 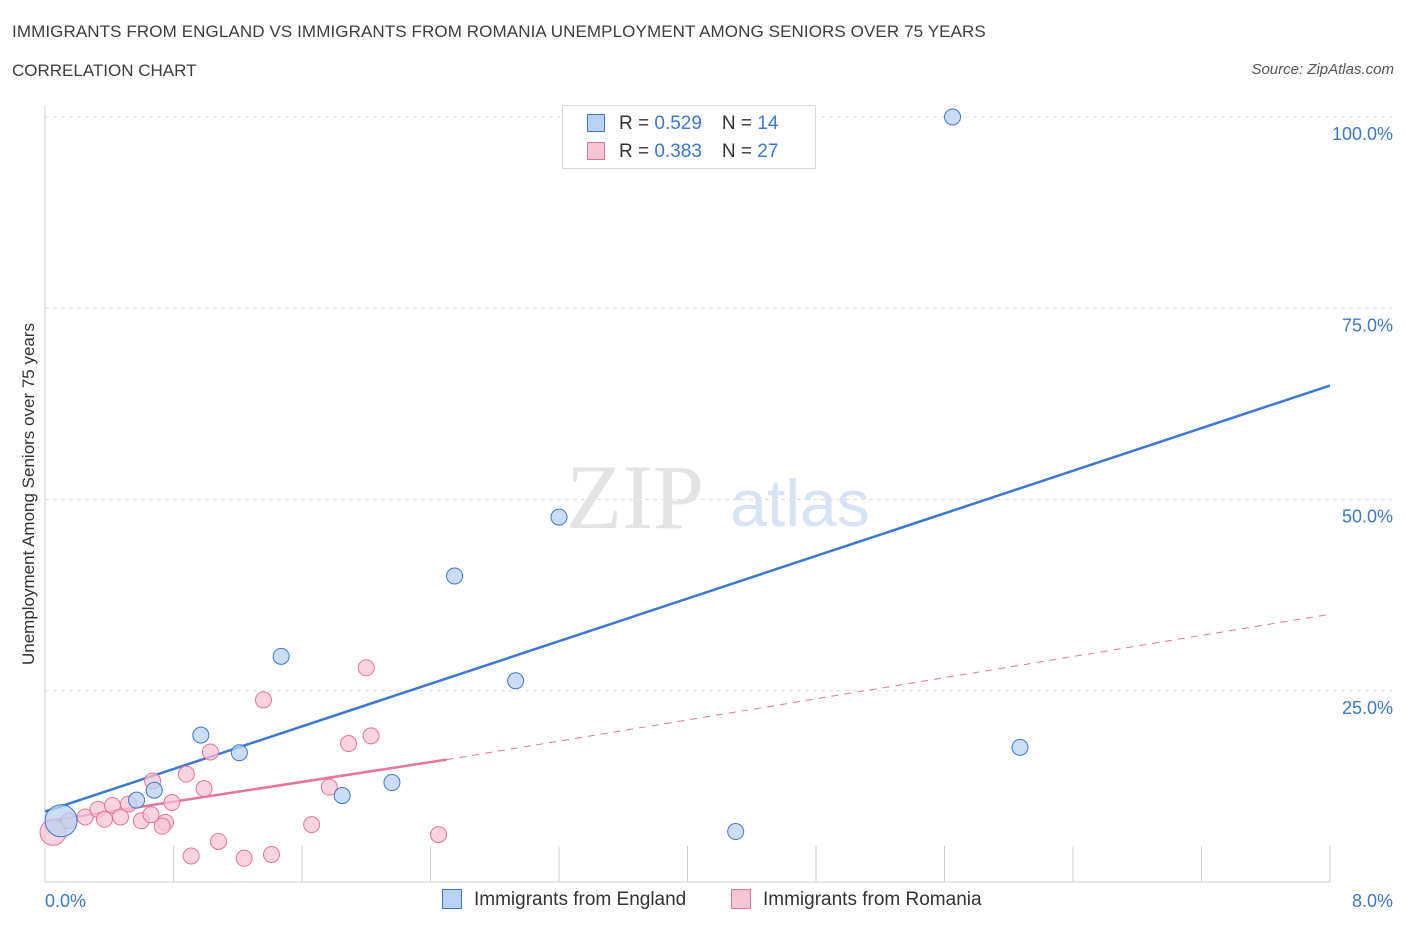 What do you see at coordinates (1372, 901) in the screenshot?
I see `x-tick-label: 8.0%` at bounding box center [1372, 901].